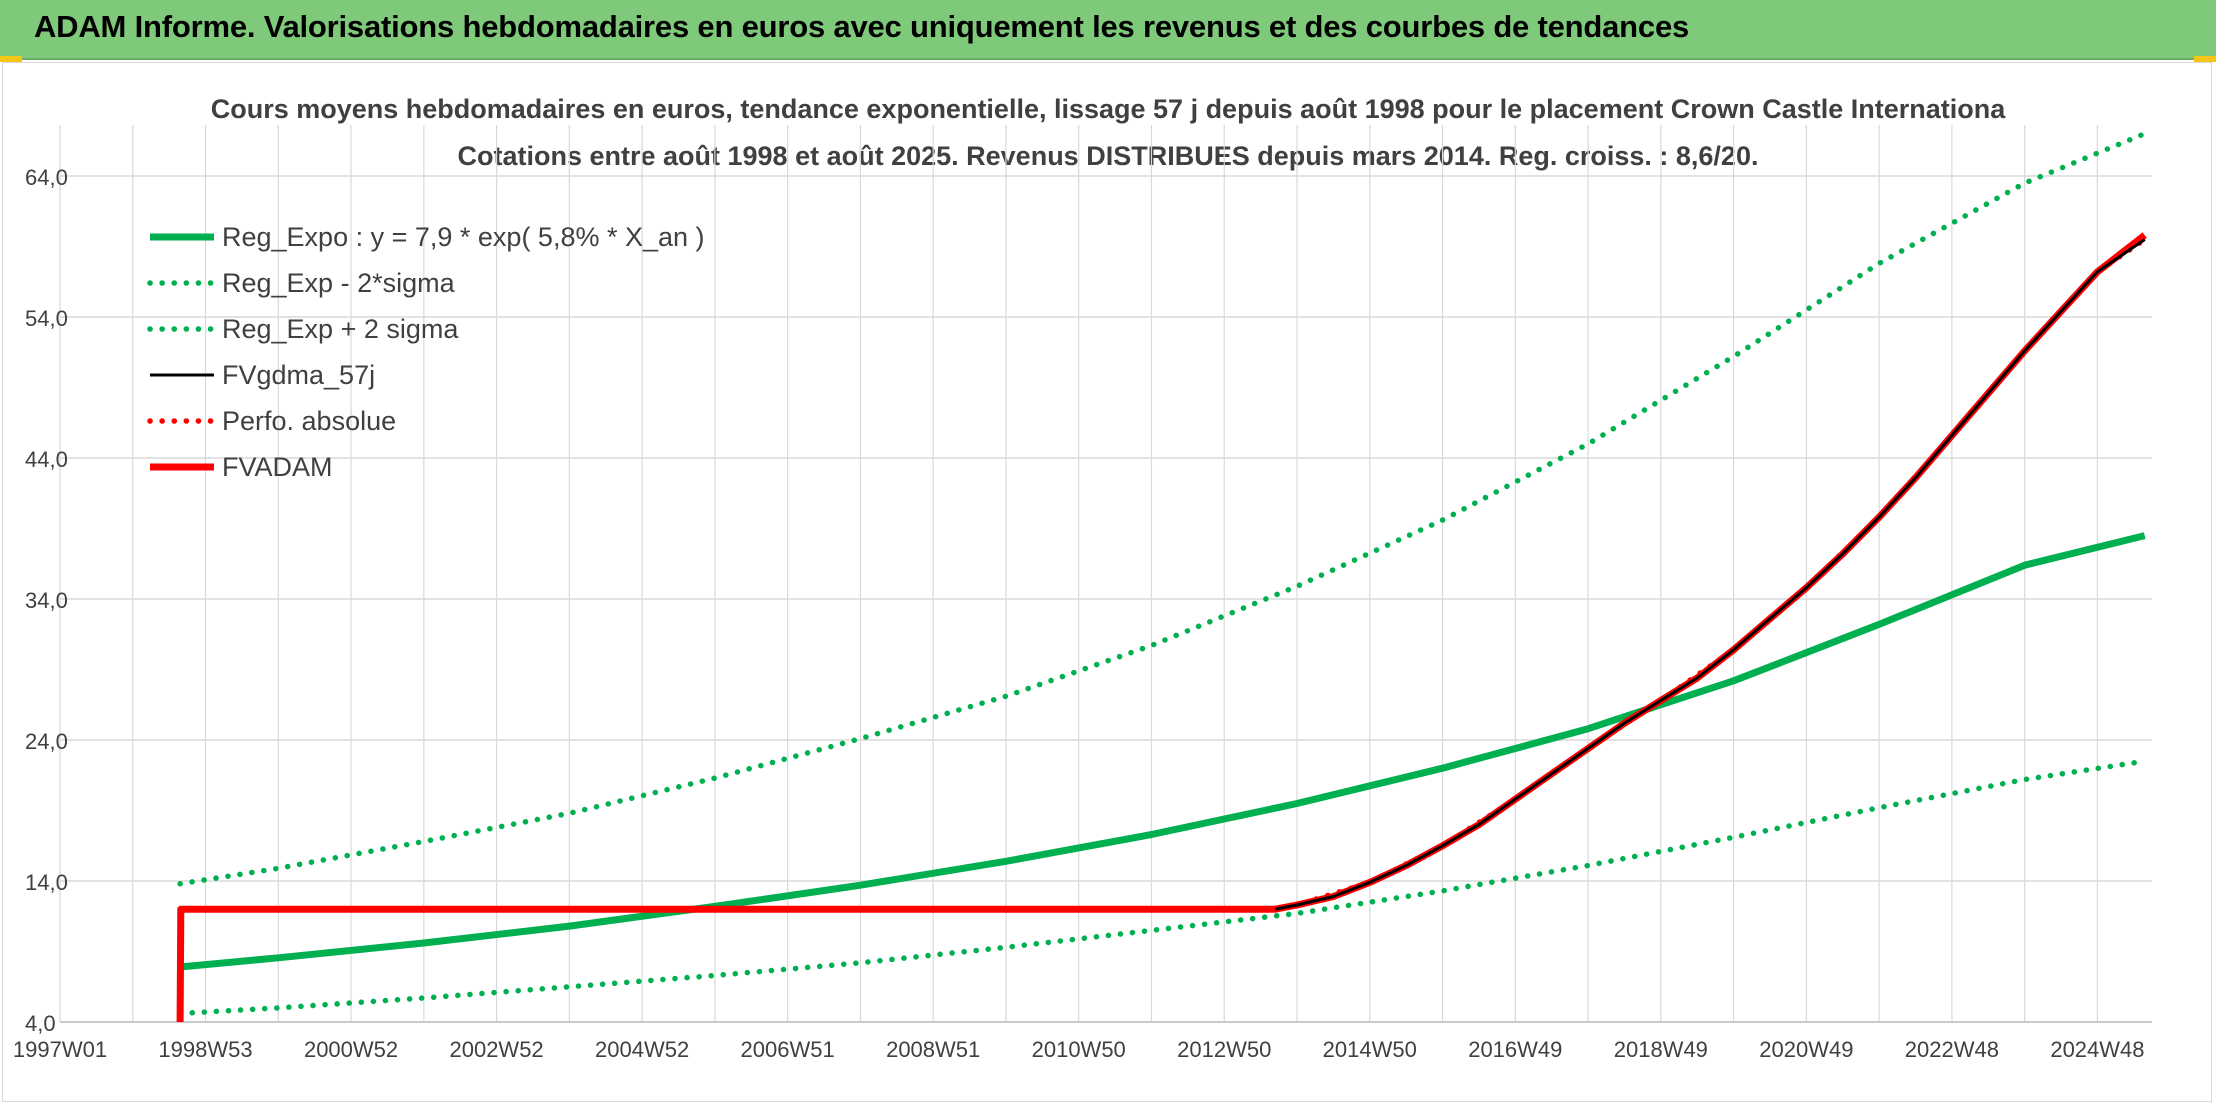 The height and width of the screenshot is (1106, 2216). Describe the element at coordinates (2097, 1049) in the screenshot. I see `x-tick-label: 2024W48` at that location.